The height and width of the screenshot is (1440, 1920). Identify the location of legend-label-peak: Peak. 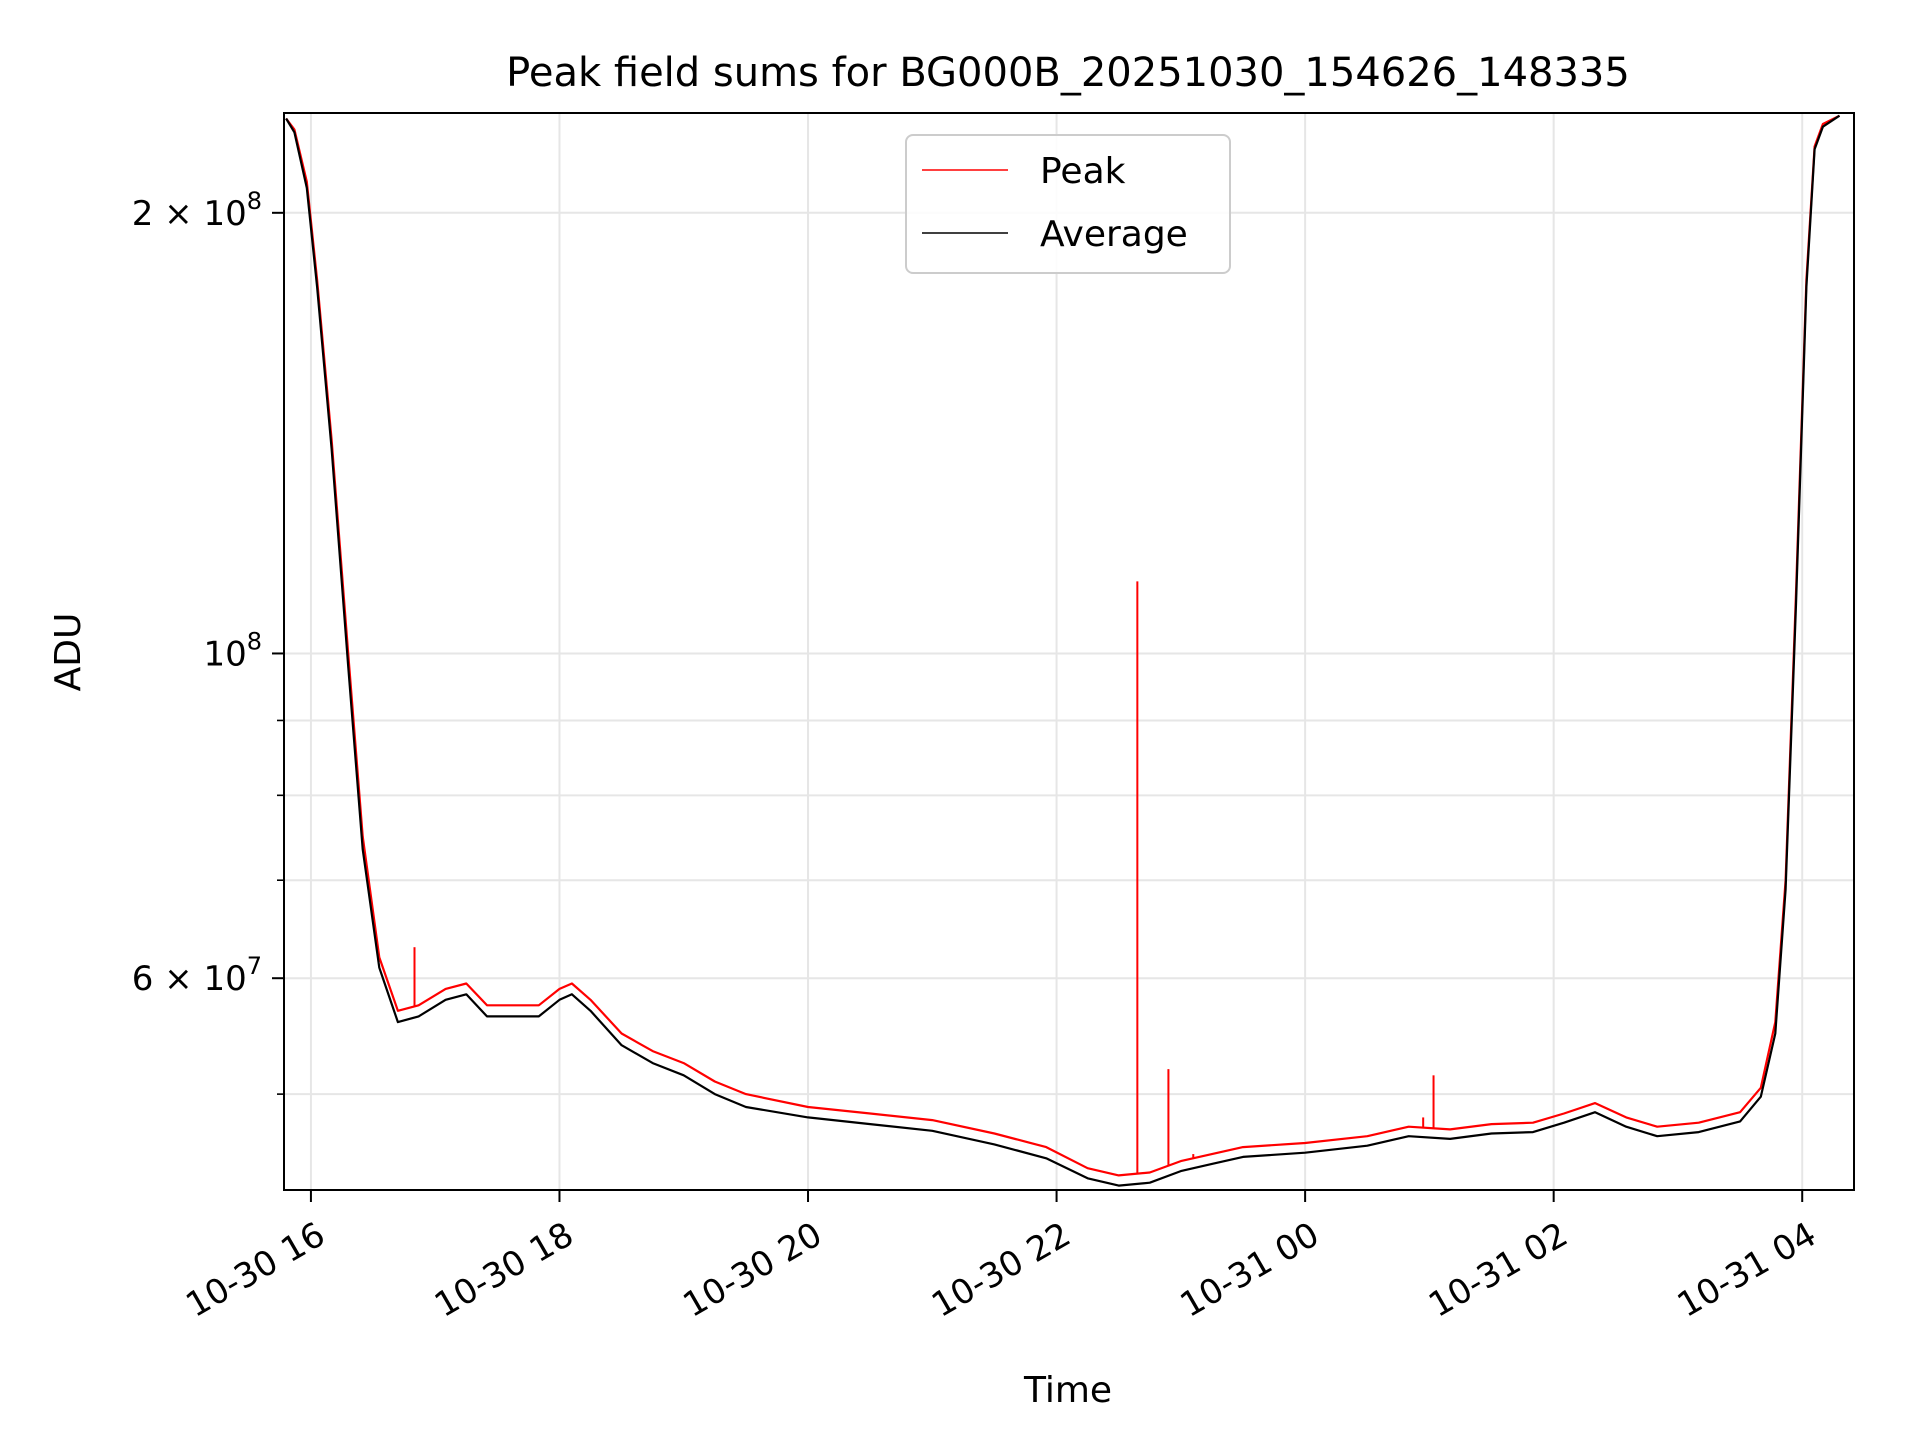
(1083, 171).